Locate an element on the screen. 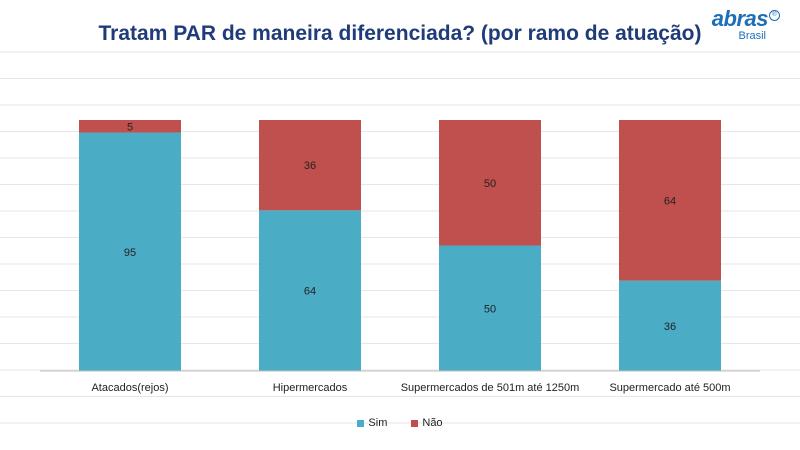 The image size is (800, 450). legend-item-sim: Sim is located at coordinates (372, 423).